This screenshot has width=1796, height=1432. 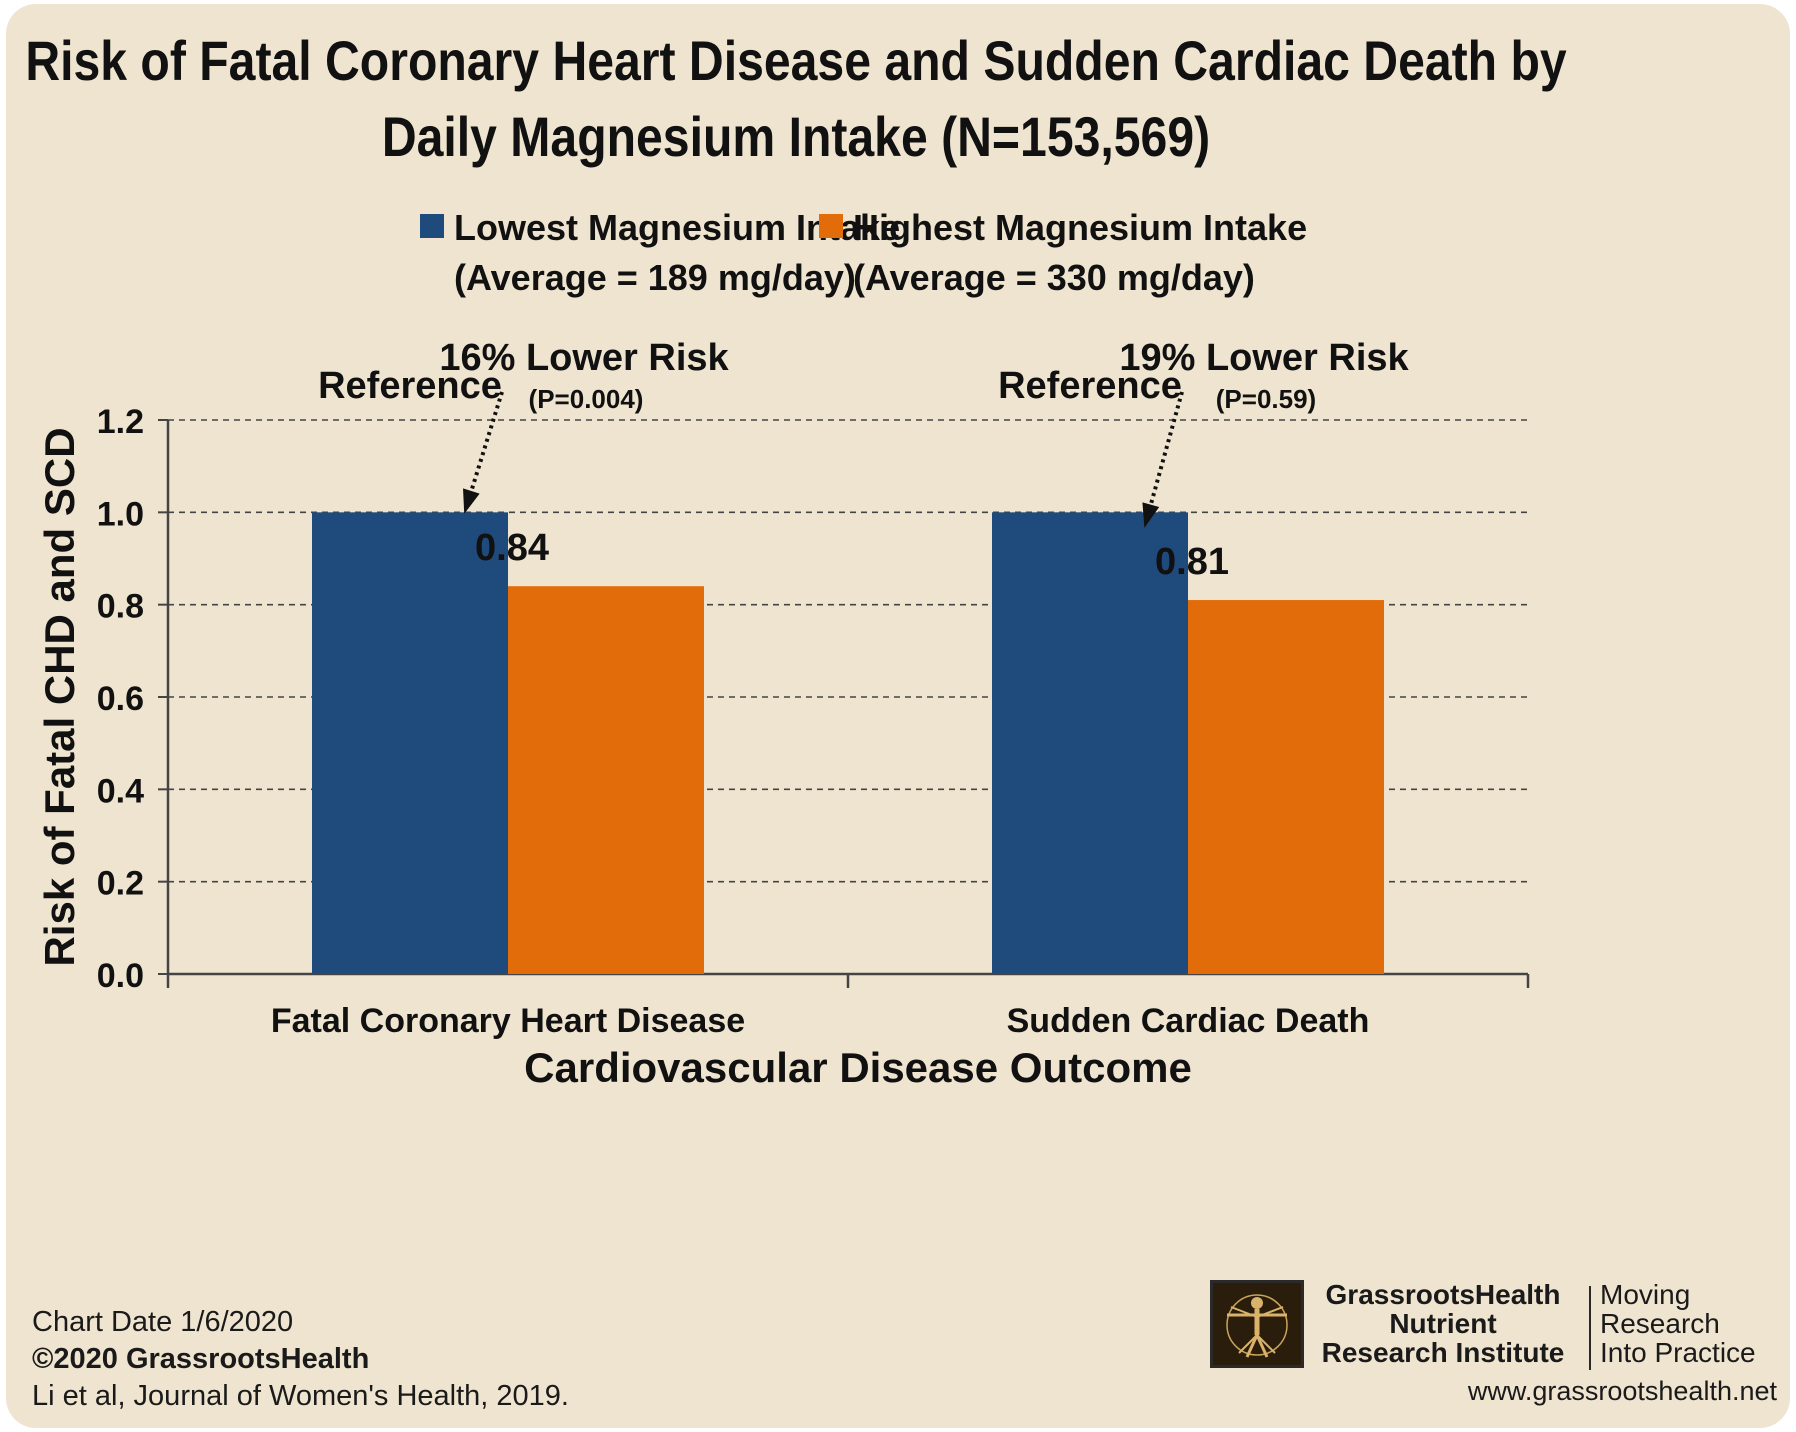 What do you see at coordinates (120, 699) in the screenshot?
I see `y-tick-label: 0.6` at bounding box center [120, 699].